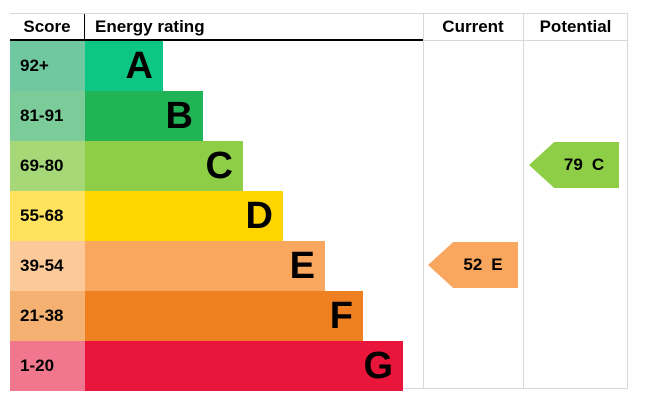  I want to click on band-row: 1-20 G, so click(319, 366).